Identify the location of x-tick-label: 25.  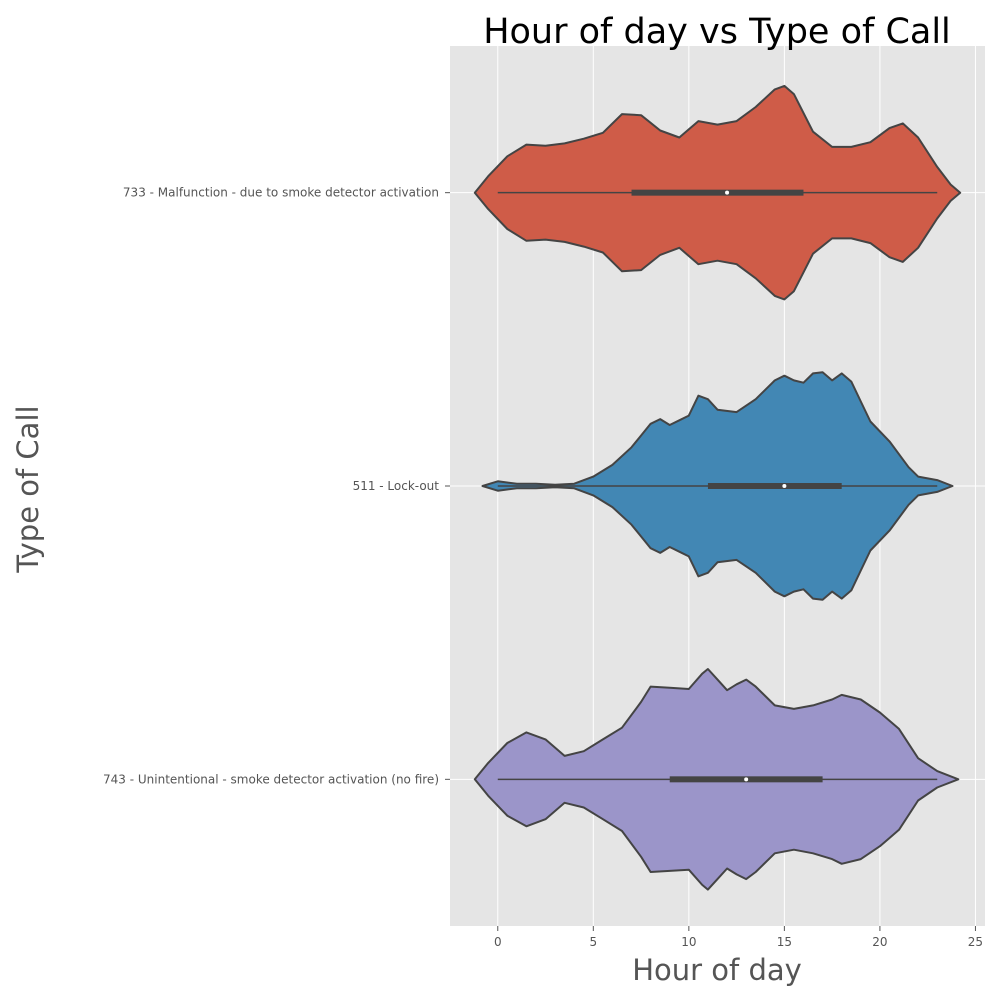
(975, 942).